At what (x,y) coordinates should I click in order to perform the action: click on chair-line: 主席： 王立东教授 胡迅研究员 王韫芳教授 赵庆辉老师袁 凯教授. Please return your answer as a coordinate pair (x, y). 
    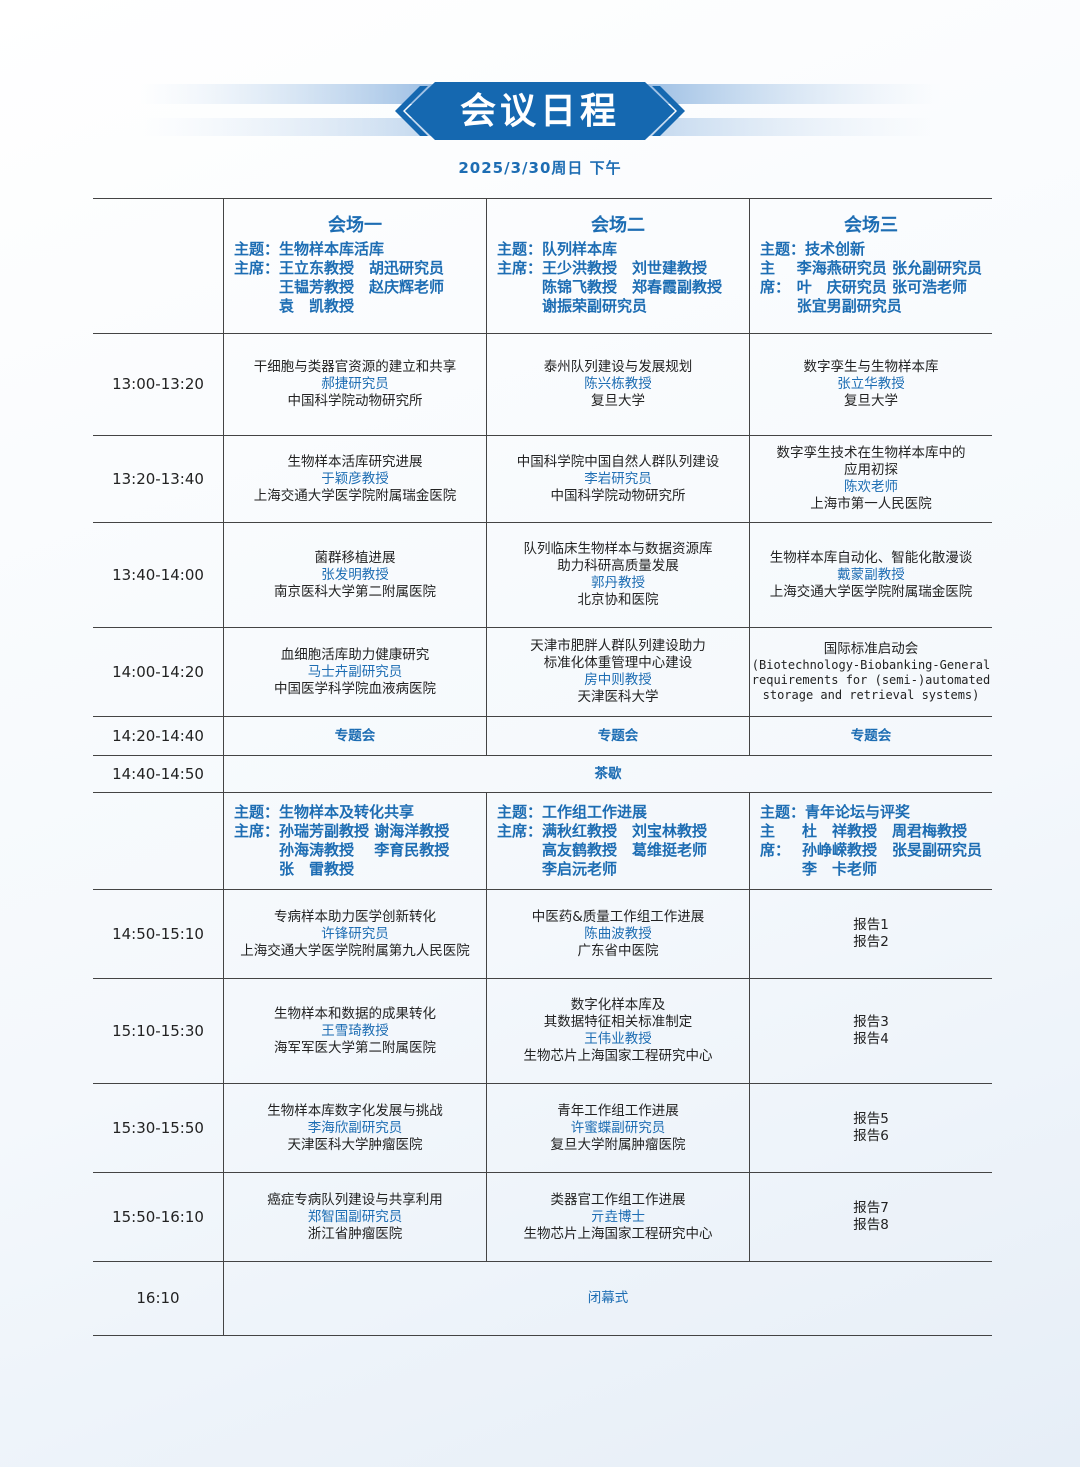
    Looking at the image, I should click on (355, 287).